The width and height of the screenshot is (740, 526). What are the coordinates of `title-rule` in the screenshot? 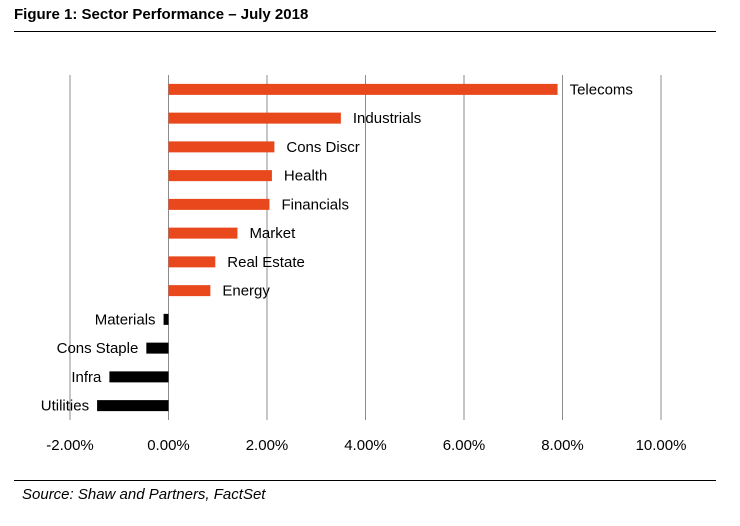 It's located at (365, 31).